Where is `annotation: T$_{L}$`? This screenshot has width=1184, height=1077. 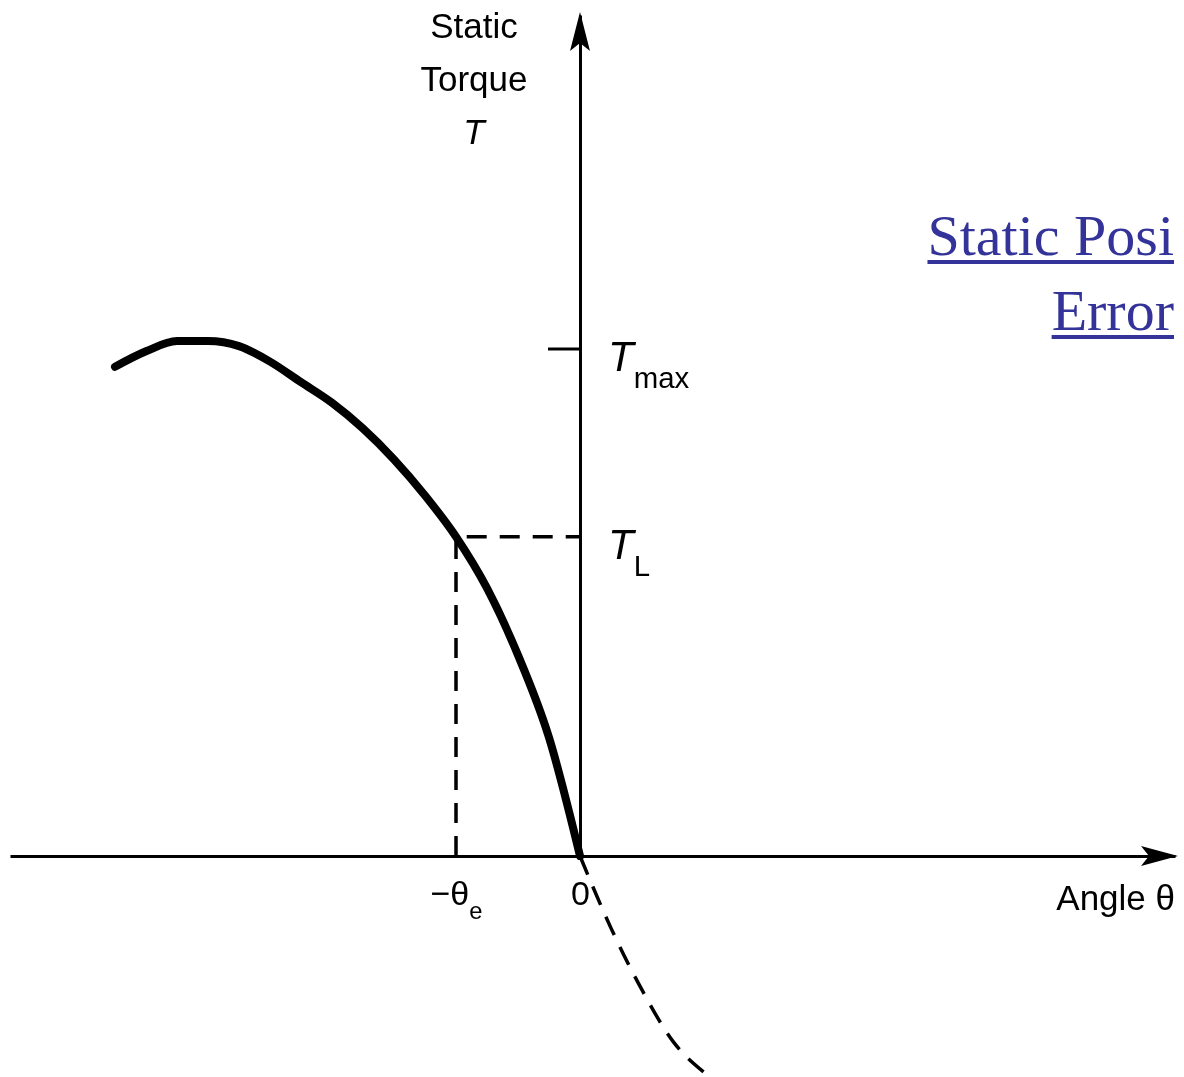 annotation: T$_{L}$ is located at coordinates (629, 551).